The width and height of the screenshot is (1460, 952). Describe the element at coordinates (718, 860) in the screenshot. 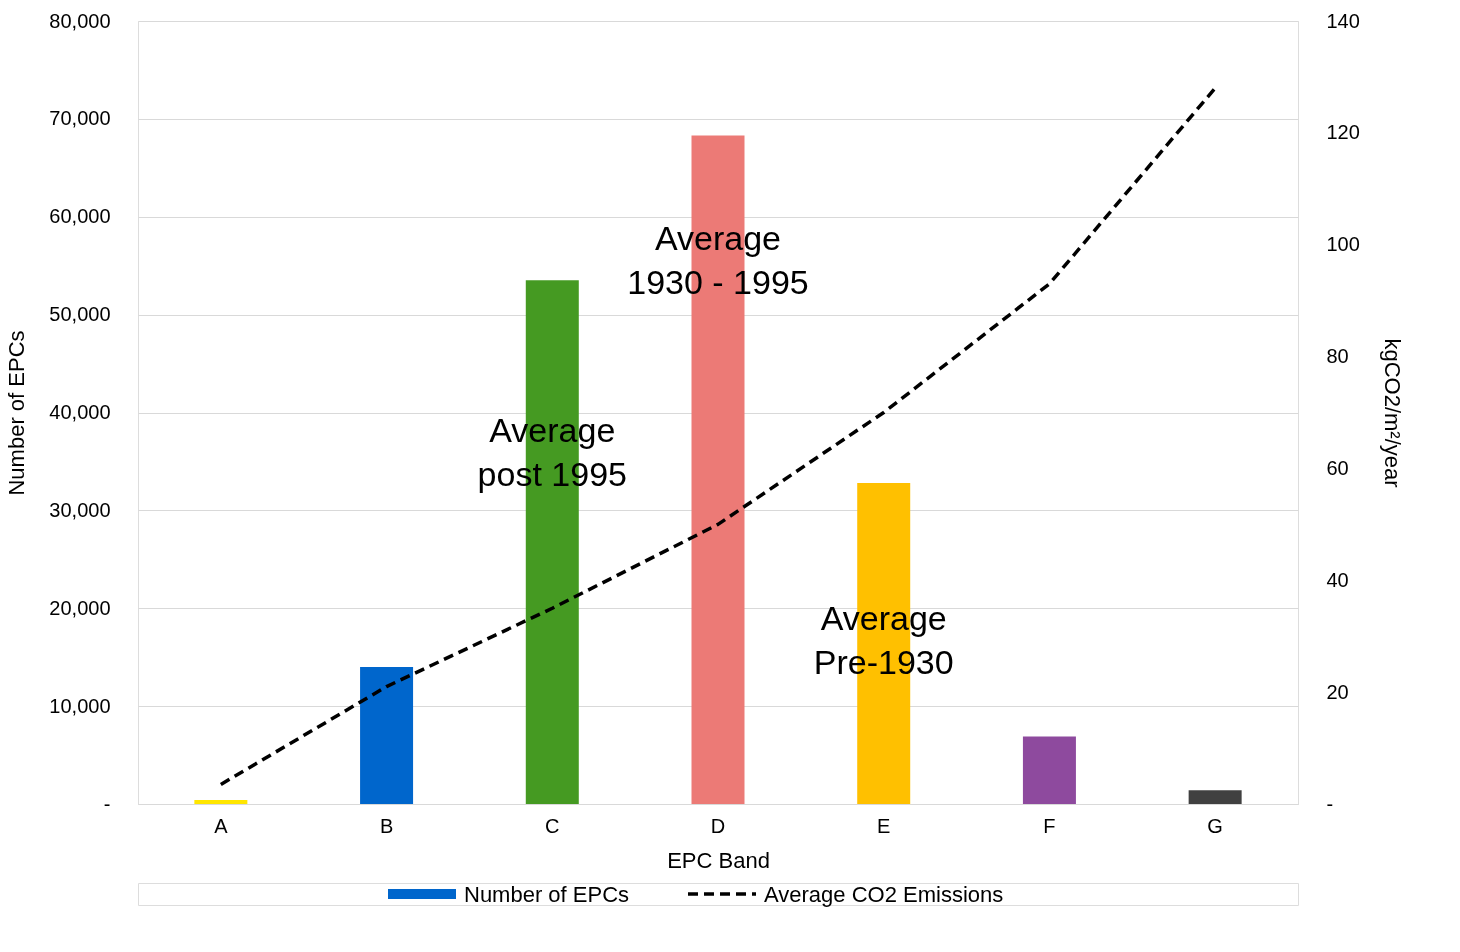

I see `x-axis-title: EPC Band` at that location.